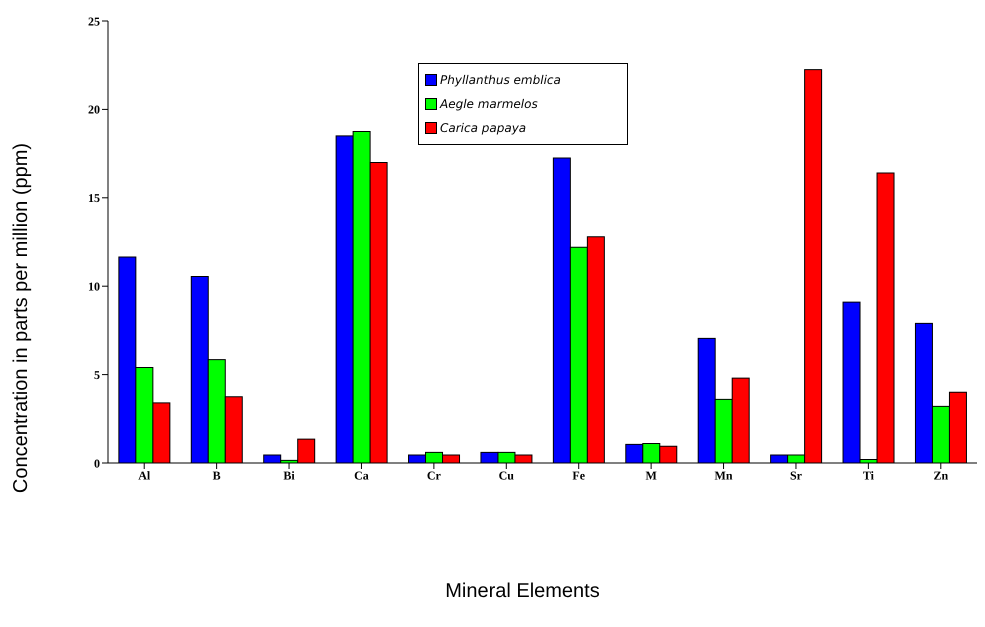 The width and height of the screenshot is (985, 627). I want to click on y-tick-label: 0, so click(97, 463).